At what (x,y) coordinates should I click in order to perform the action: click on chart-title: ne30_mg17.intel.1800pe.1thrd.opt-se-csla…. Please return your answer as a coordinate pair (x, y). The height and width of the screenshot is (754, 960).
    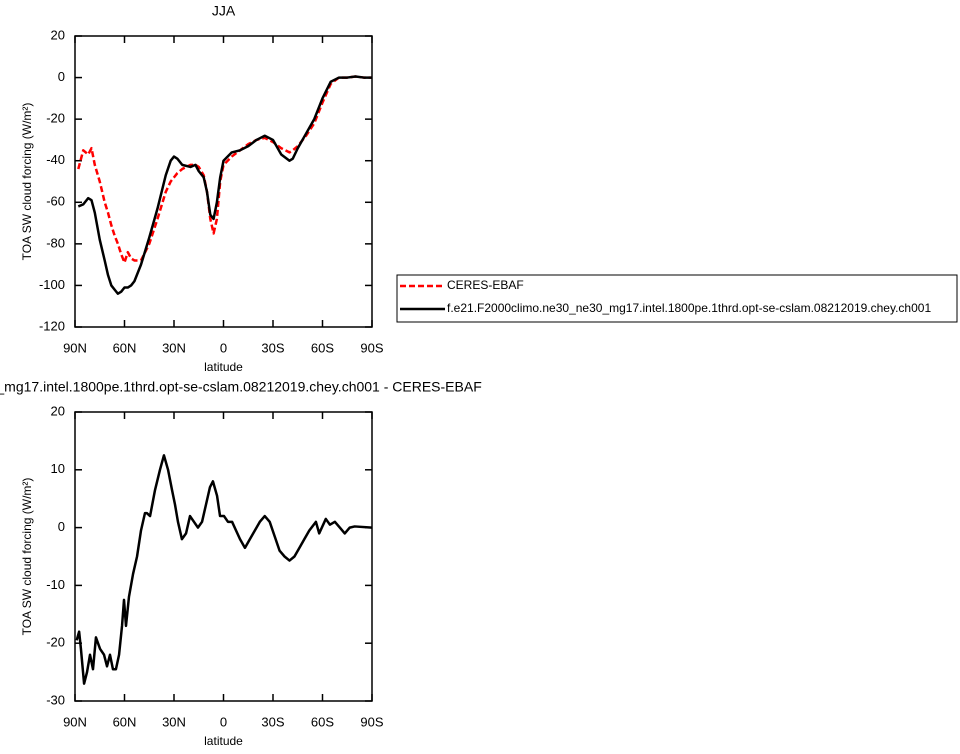
    Looking at the image, I should click on (241, 387).